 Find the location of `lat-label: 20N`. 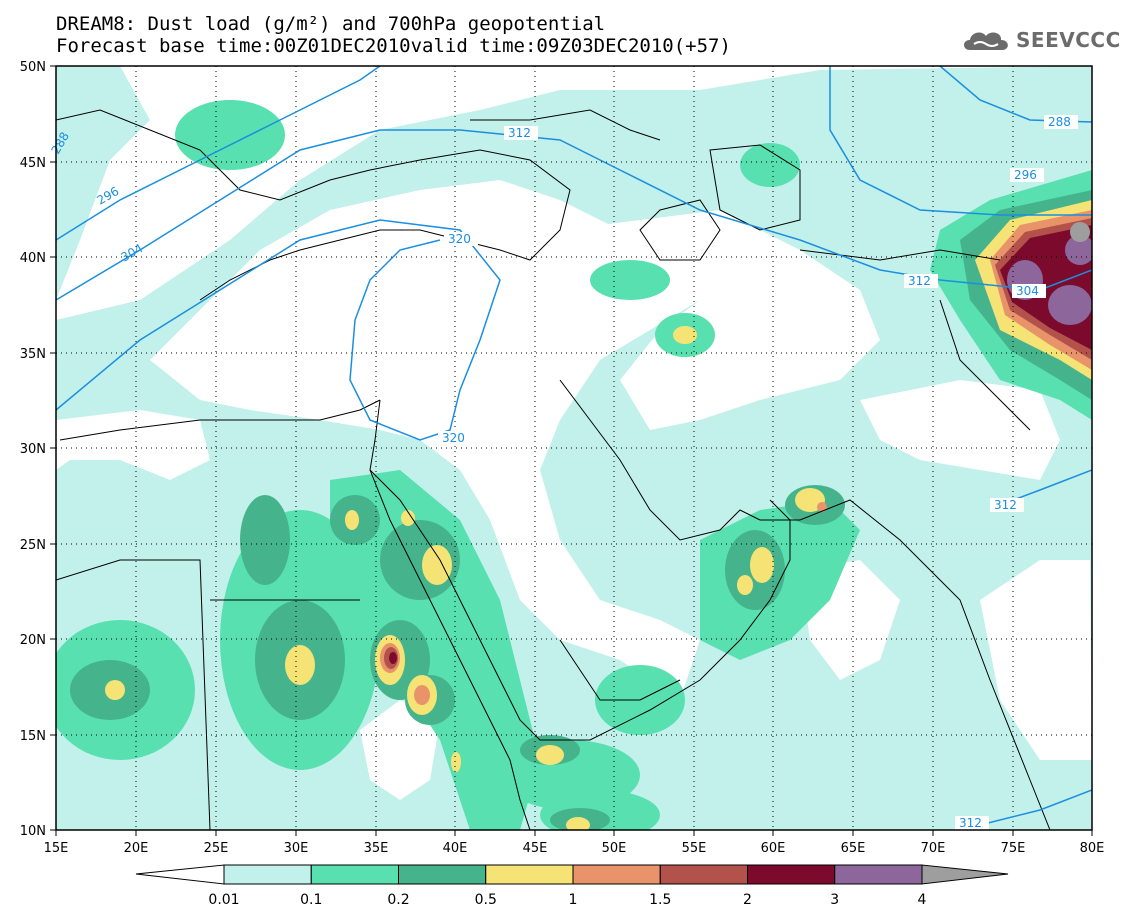

lat-label: 20N is located at coordinates (33, 640).